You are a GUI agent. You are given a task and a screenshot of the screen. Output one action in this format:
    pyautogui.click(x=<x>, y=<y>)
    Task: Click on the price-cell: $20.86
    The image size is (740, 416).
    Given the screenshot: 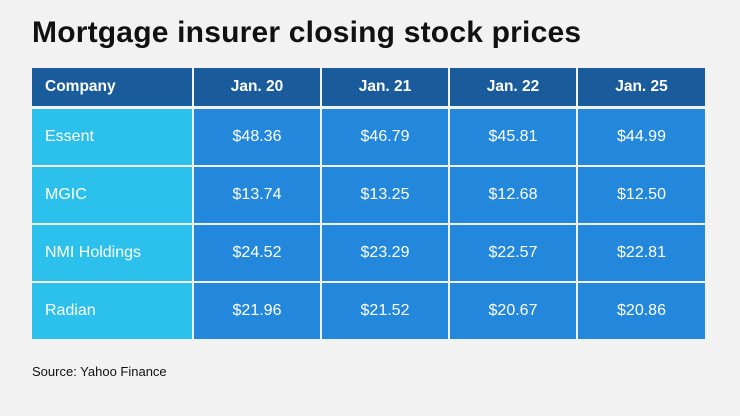 What is the action you would take?
    pyautogui.click(x=641, y=312)
    